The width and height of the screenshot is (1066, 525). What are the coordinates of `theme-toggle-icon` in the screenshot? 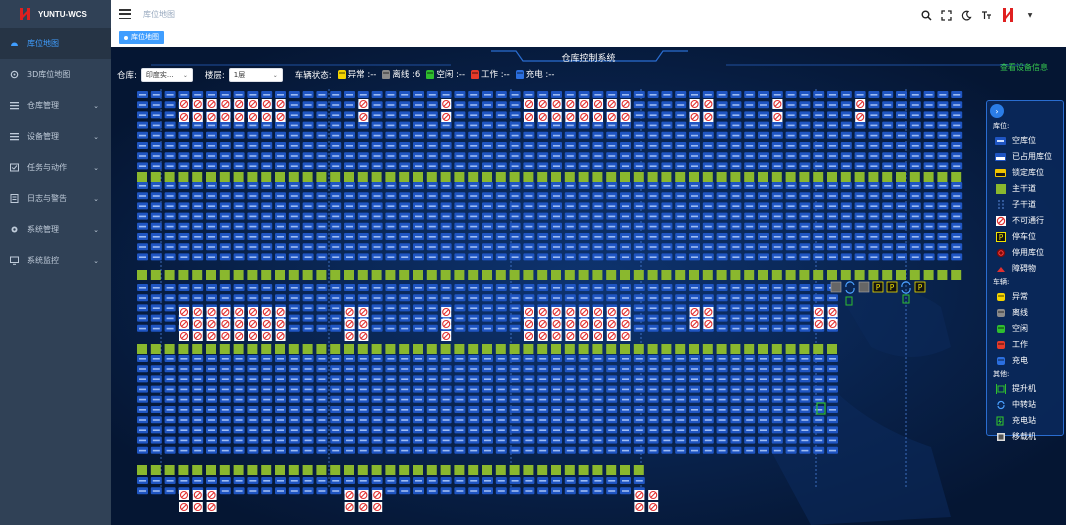 It's located at (966, 15).